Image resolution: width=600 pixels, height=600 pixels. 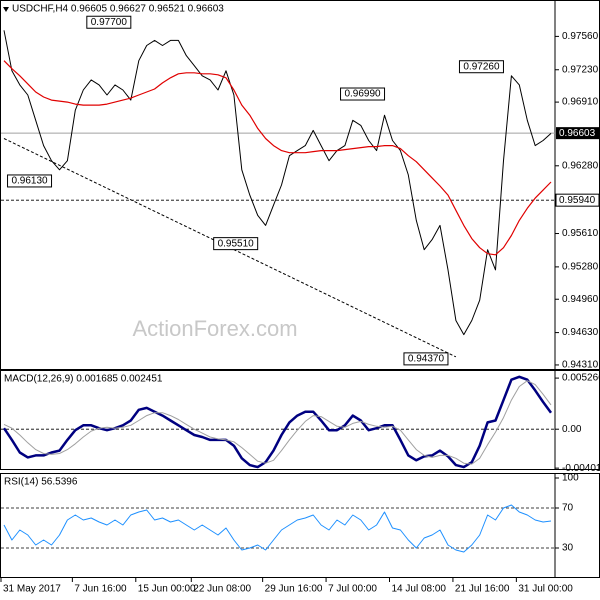 What do you see at coordinates (419, 589) in the screenshot?
I see `x-tick-label: 14 Jul 08:00` at bounding box center [419, 589].